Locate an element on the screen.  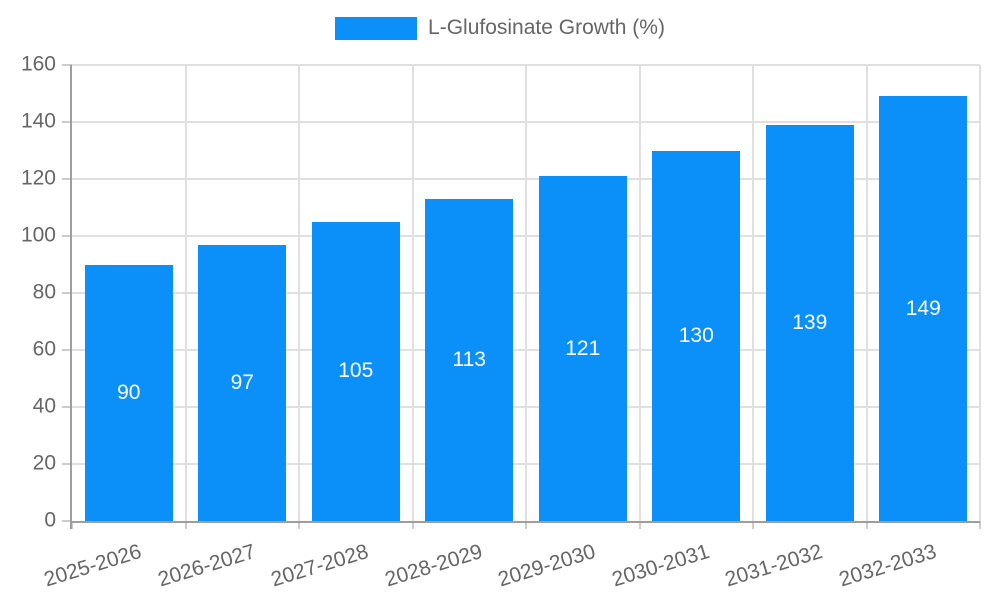
bar-value-label: 97 is located at coordinates (242, 382).